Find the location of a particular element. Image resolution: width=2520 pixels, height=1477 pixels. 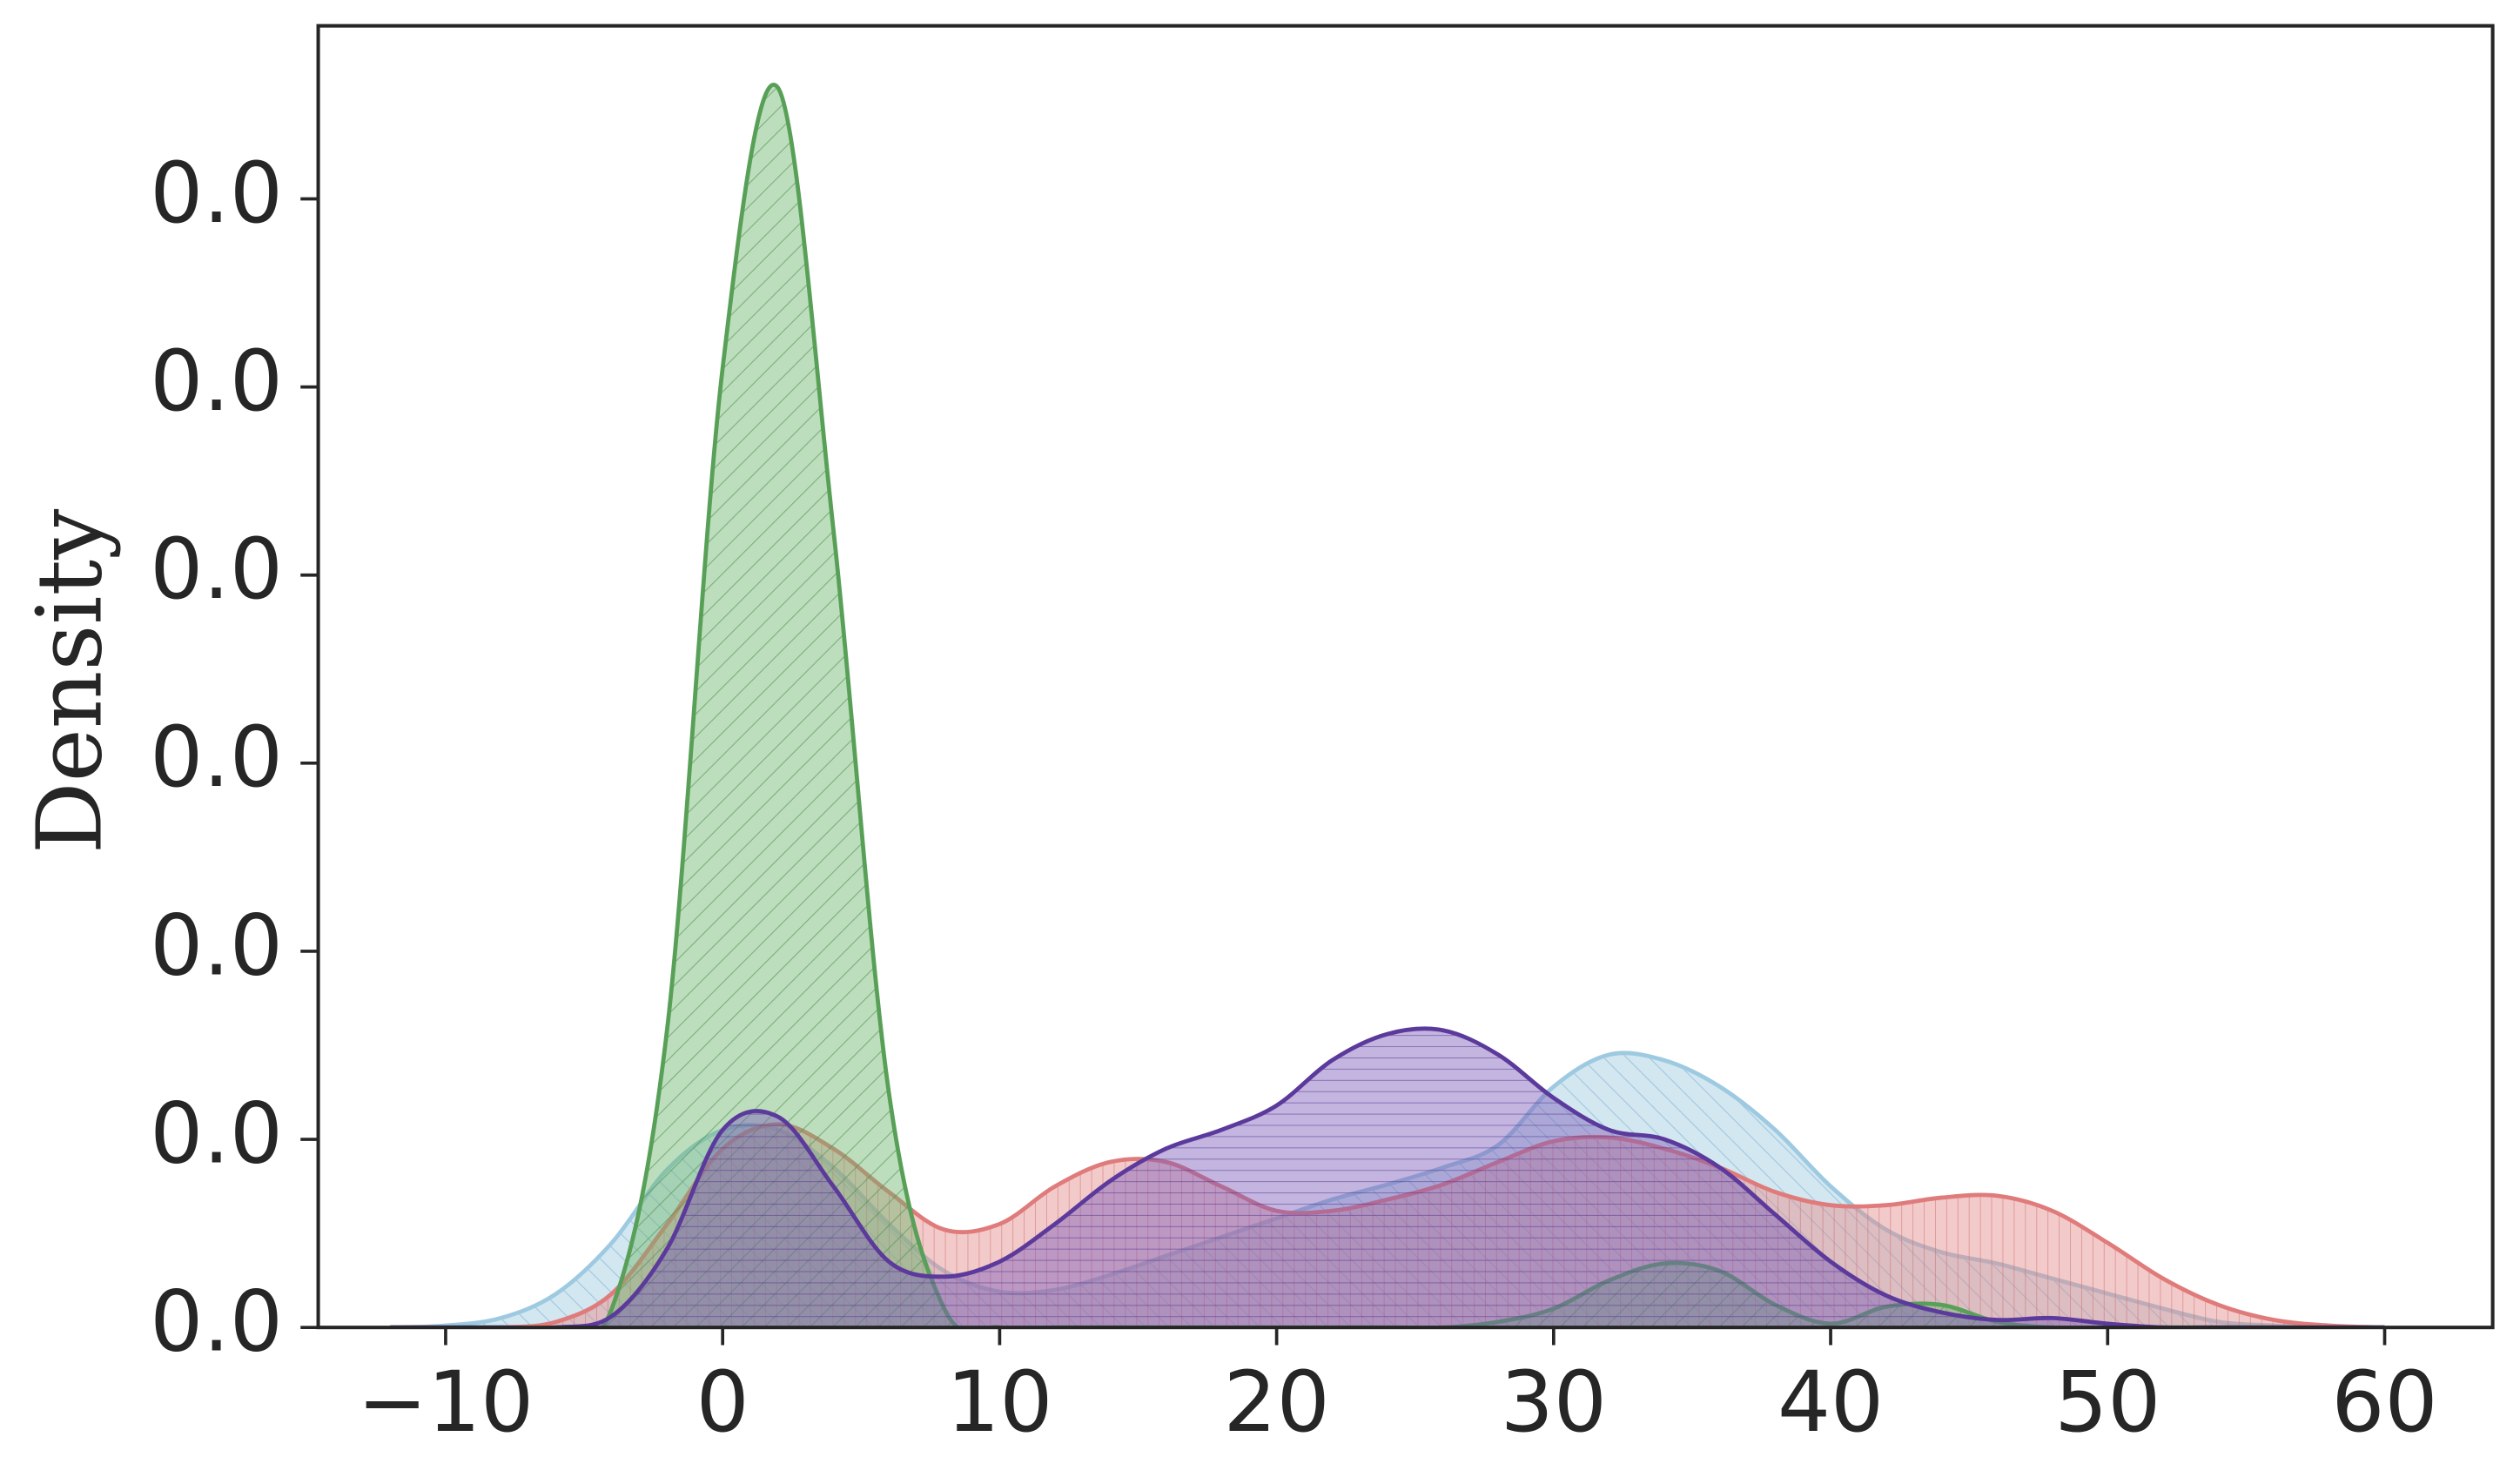

x-tick-label: 60 is located at coordinates (2384, 1402).